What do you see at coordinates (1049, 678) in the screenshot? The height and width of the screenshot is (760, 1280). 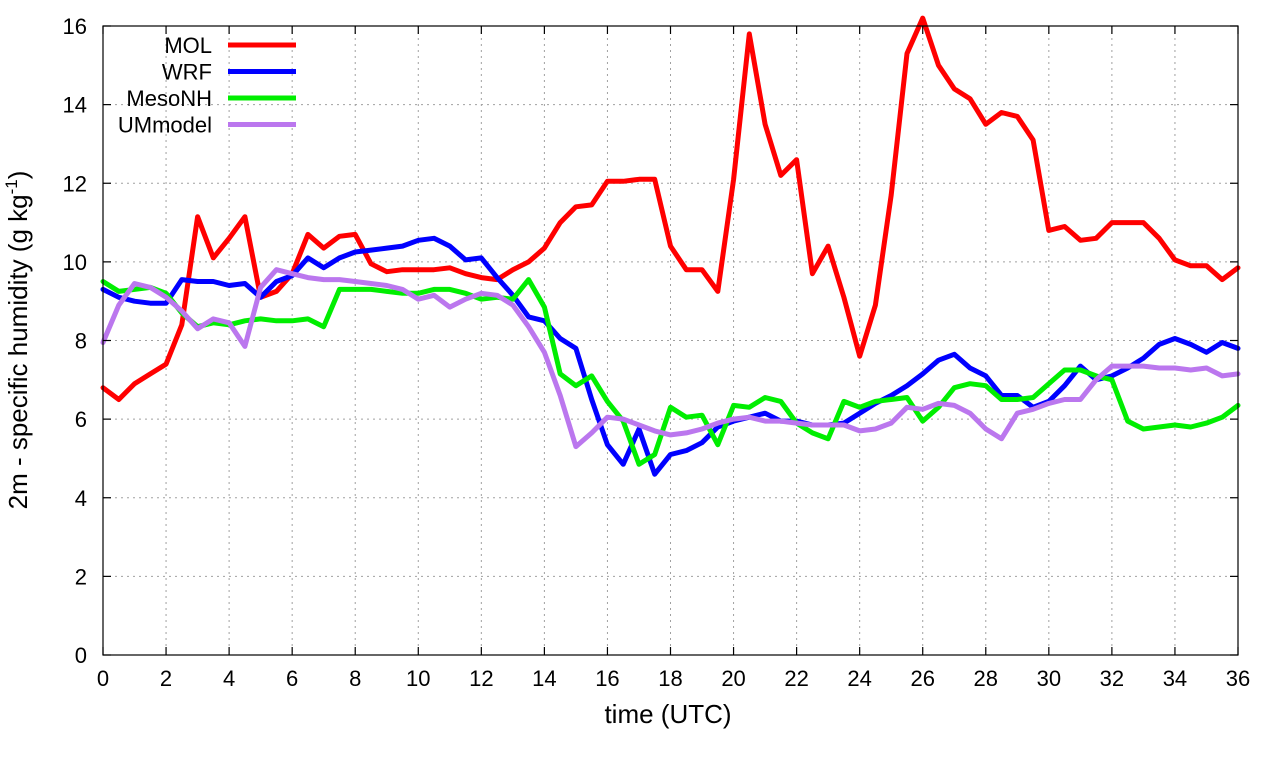 I see `x-tick-label: 30` at bounding box center [1049, 678].